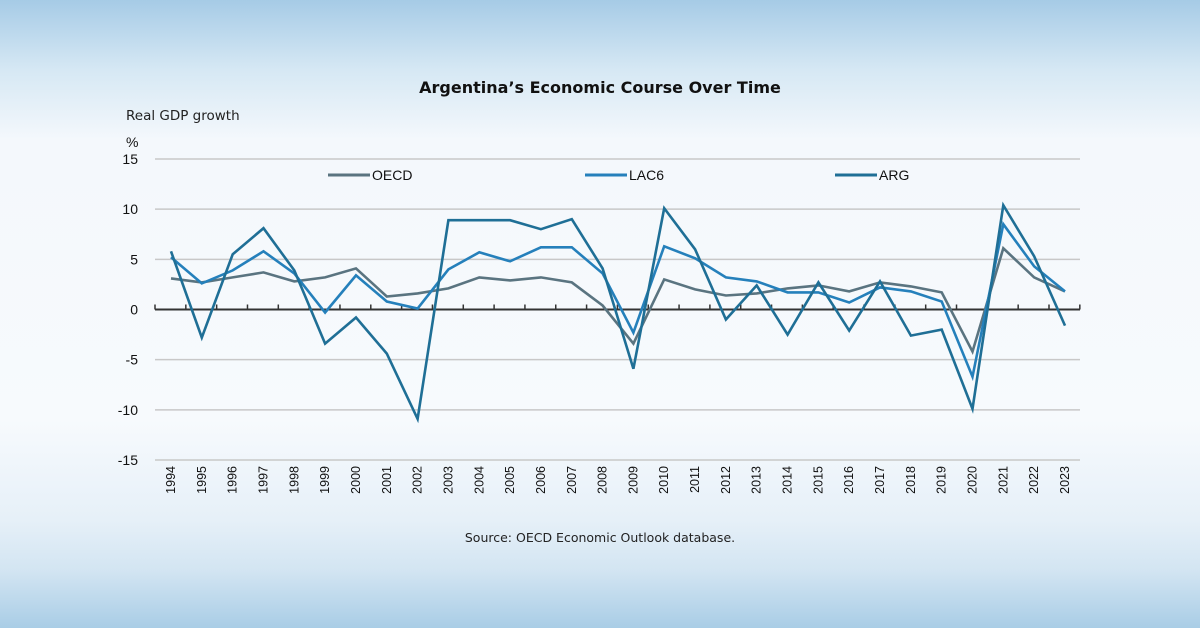  Describe the element at coordinates (818, 480) in the screenshot. I see `x-tick-label: 2015` at that location.